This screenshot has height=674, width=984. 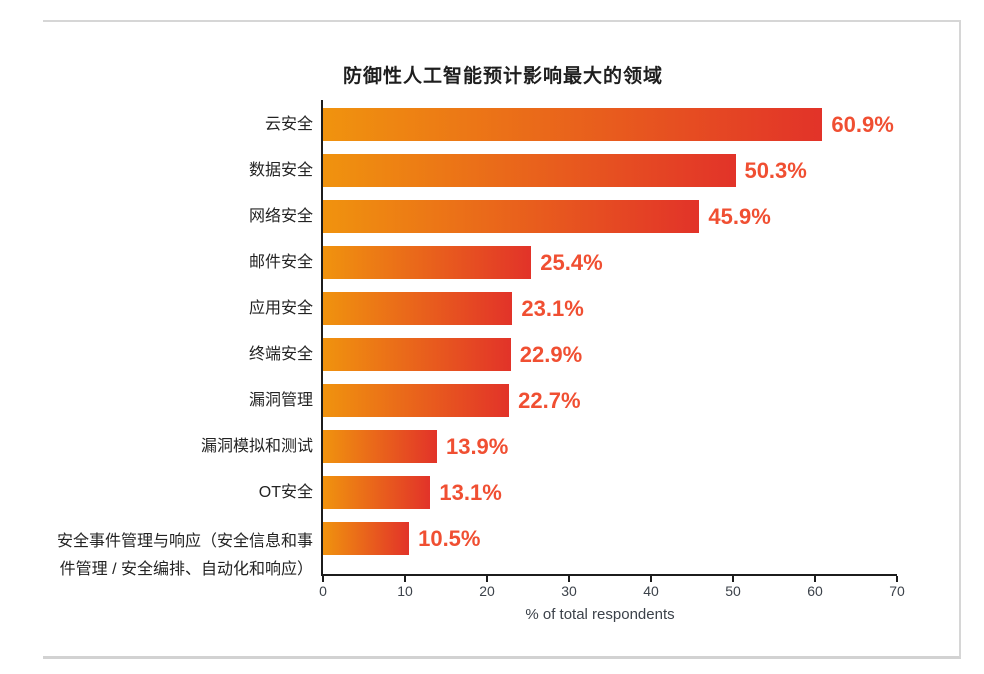 I want to click on x-axis-tick-label: 30, so click(x=569, y=591).